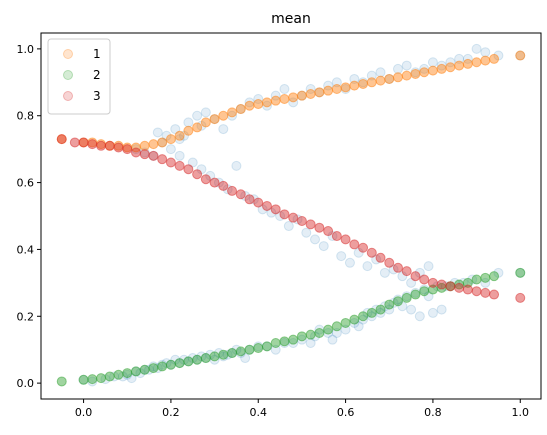 The height and width of the screenshot is (435, 547). Describe the element at coordinates (521, 412) in the screenshot. I see `x-tick-label: 1.0` at that location.